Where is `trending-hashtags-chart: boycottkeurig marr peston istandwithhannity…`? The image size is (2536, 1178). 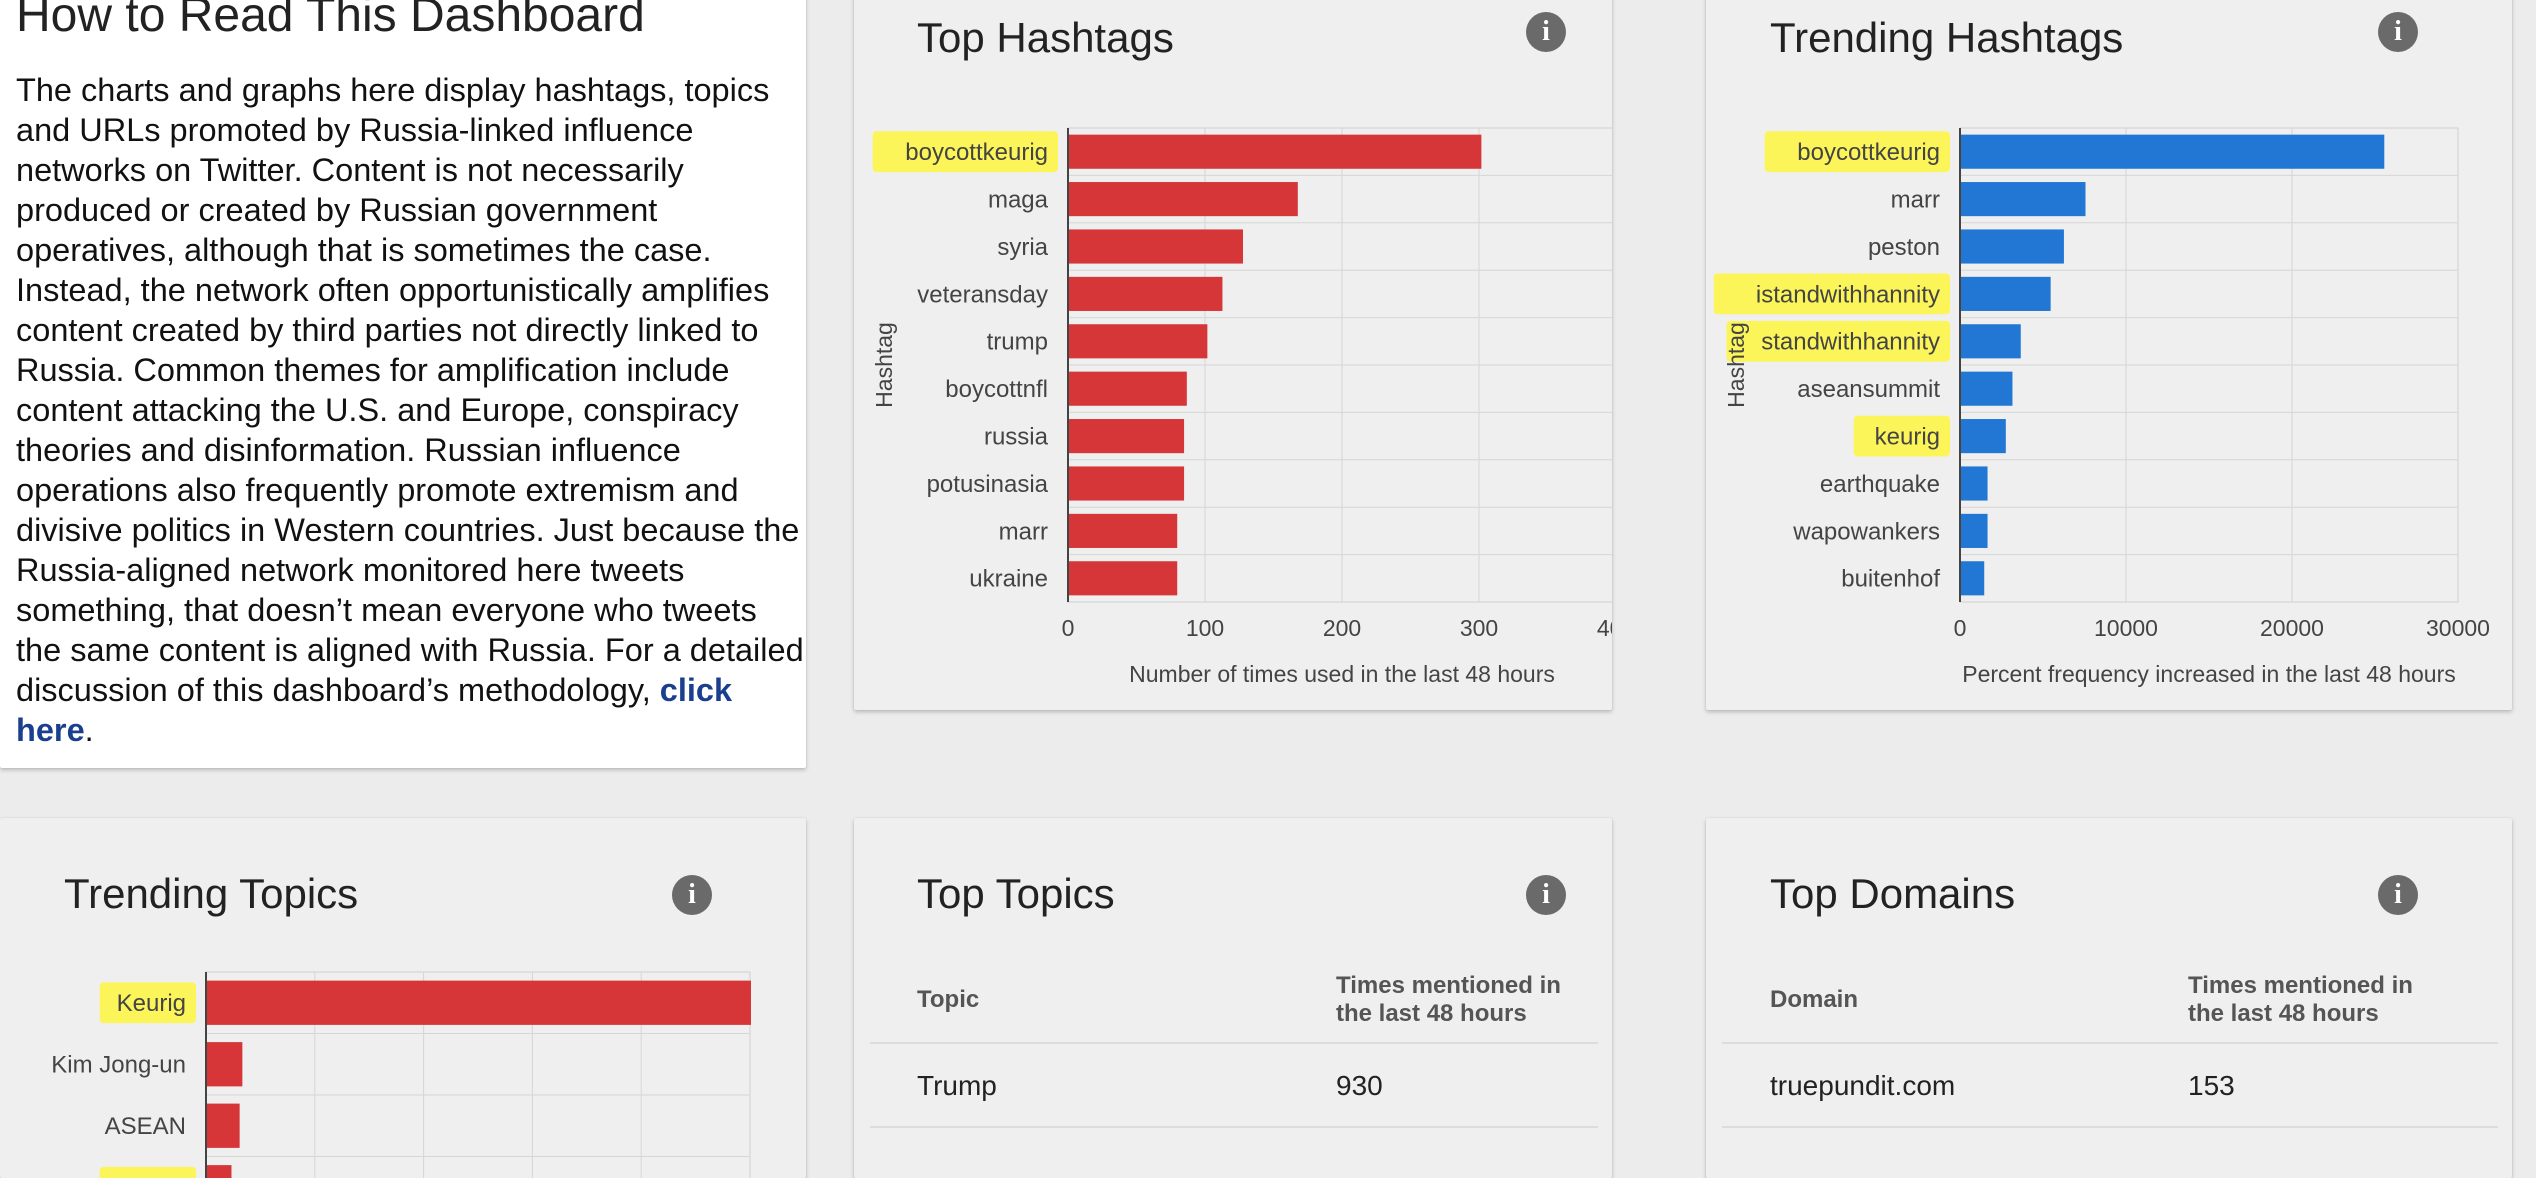
trending-hashtags-chart: boycottkeurig marr peston istandwithhannity… is located at coordinates (2101, 407).